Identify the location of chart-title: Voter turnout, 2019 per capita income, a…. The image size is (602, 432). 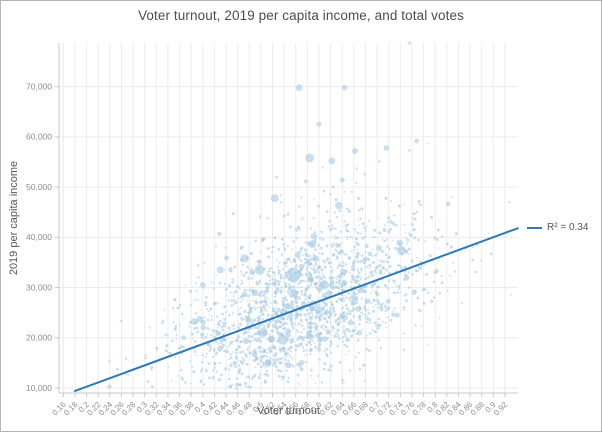
(301, 15).